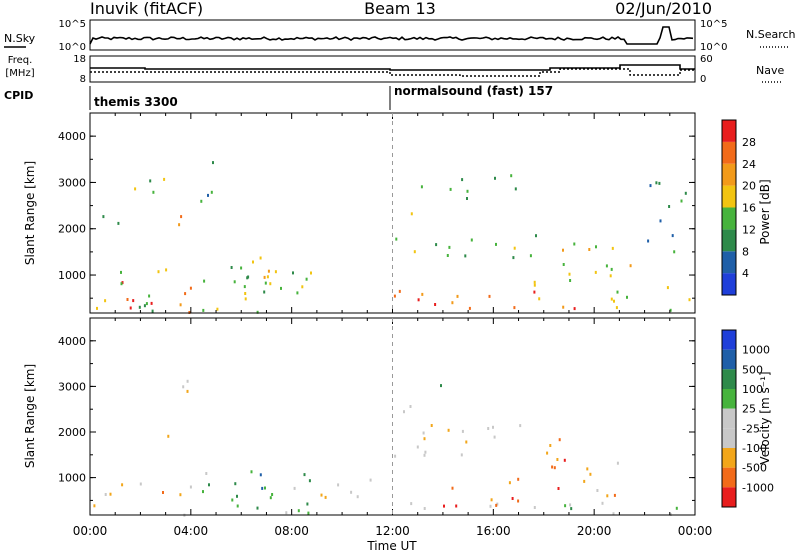  I want to click on freq-trace, so click(392, 67).